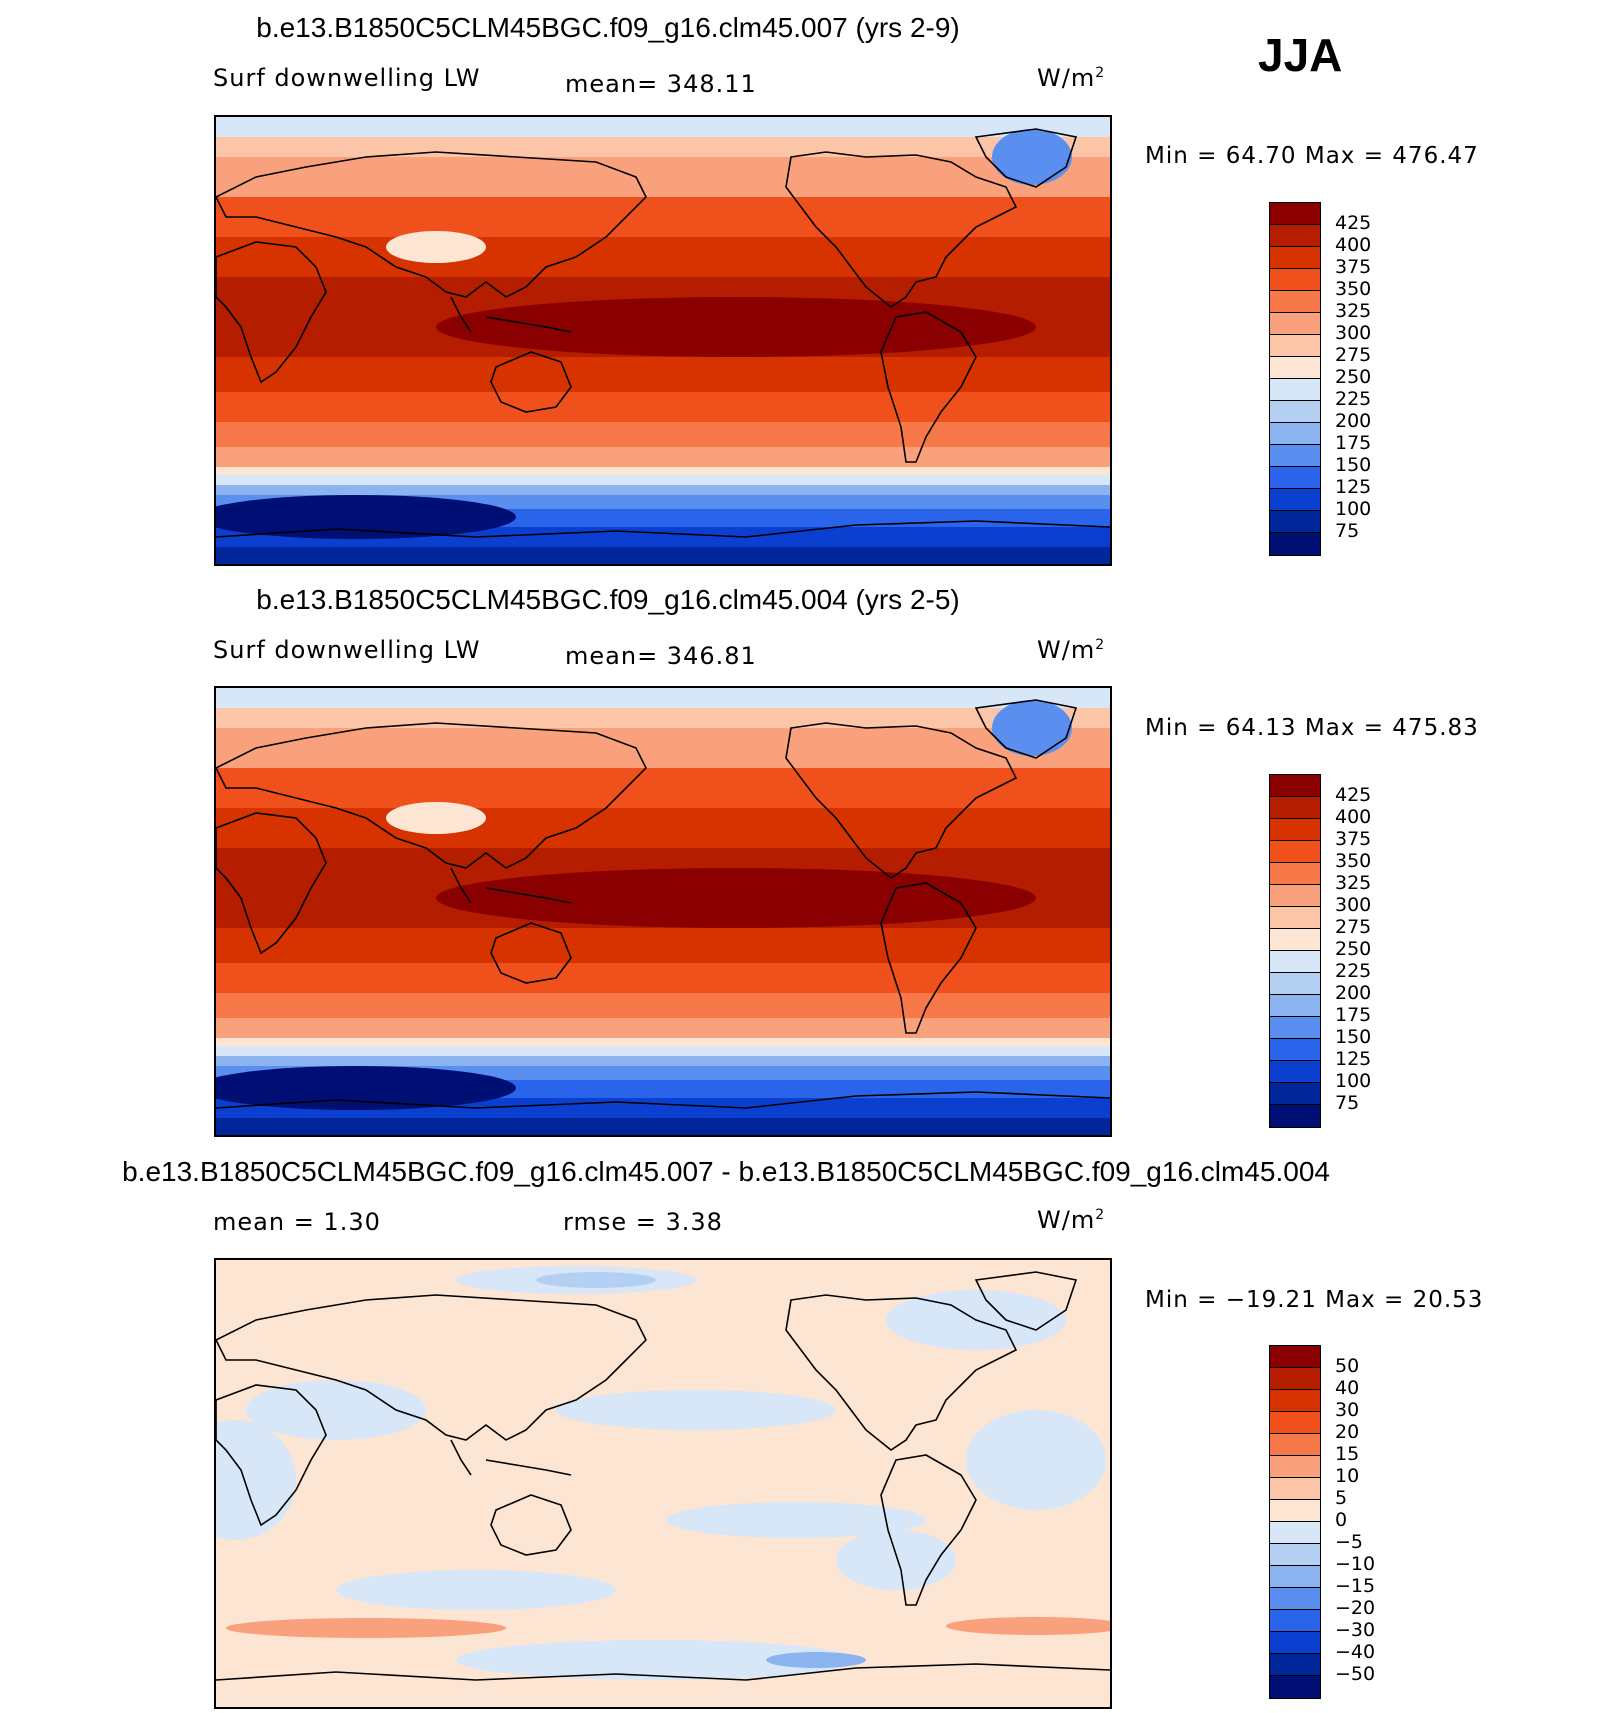  What do you see at coordinates (366, 1628) in the screenshot?
I see `positive-anomaly-contour` at bounding box center [366, 1628].